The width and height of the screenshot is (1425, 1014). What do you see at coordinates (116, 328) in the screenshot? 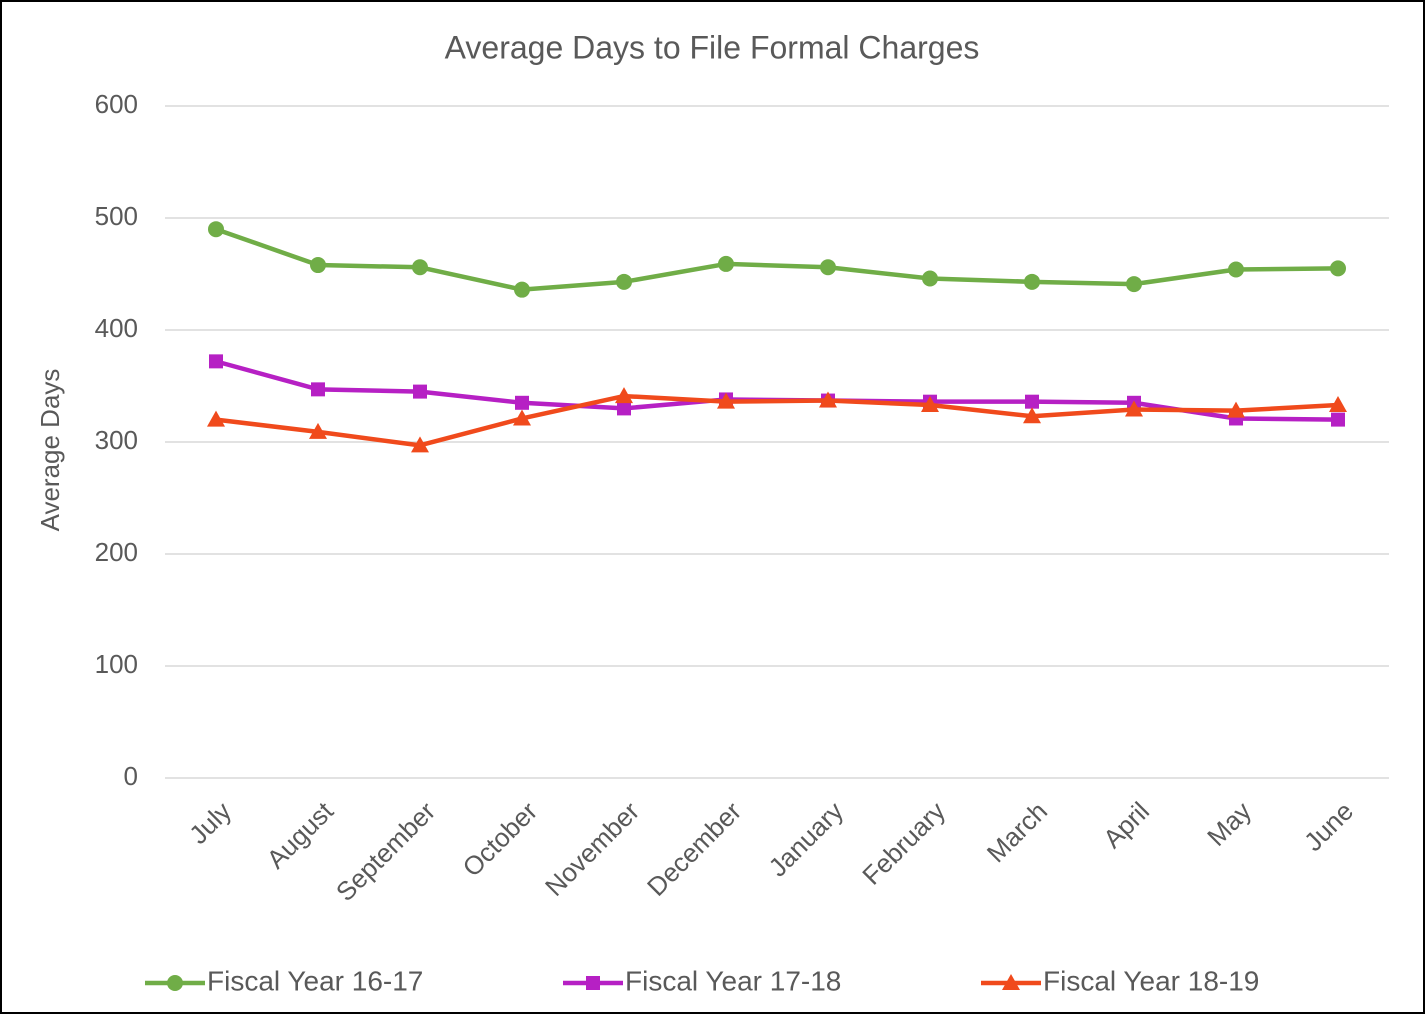
I see `y-tick-label: 400` at bounding box center [116, 328].